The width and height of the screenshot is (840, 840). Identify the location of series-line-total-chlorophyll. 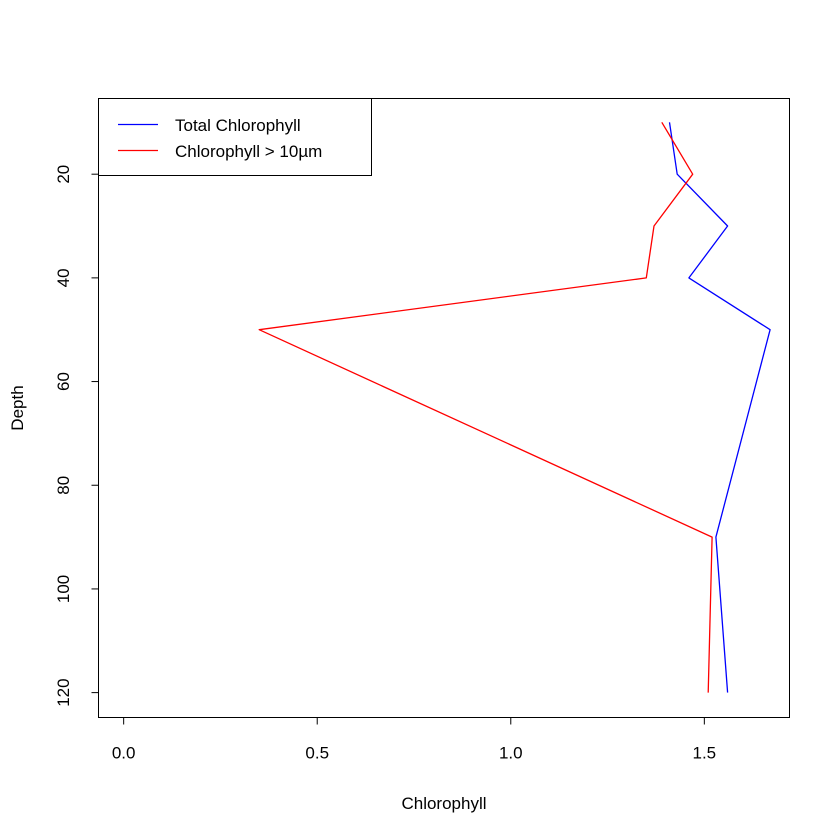
(719, 407).